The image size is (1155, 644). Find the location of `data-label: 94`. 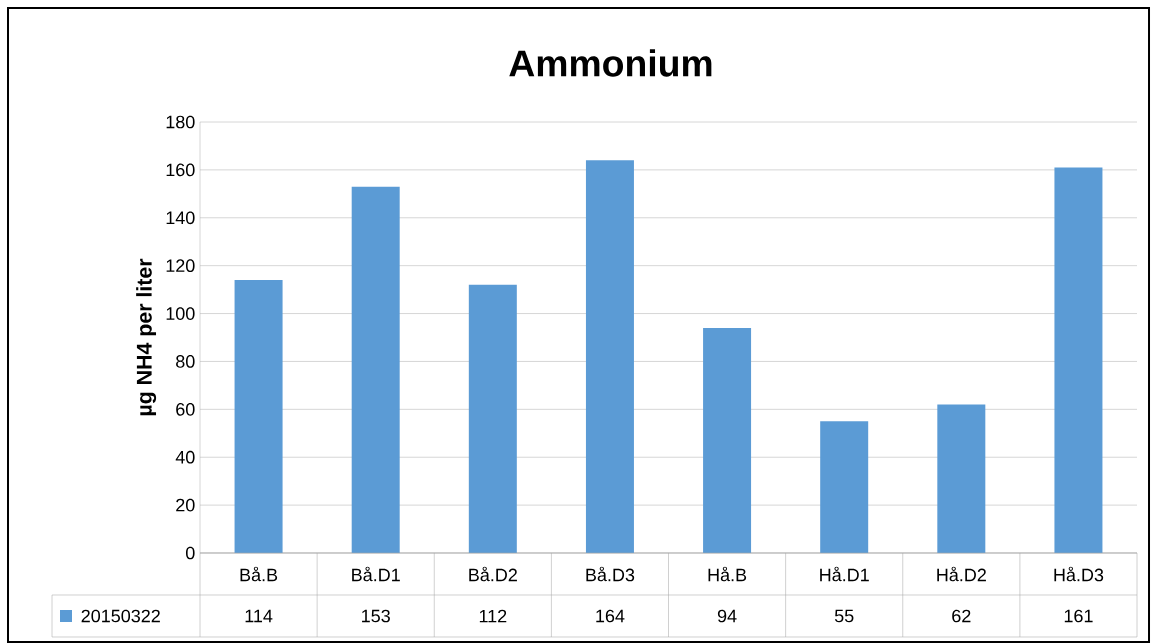

data-label: 94 is located at coordinates (727, 616).